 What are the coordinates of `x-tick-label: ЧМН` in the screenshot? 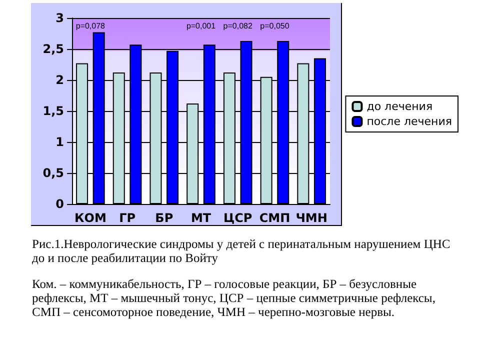 It's located at (312, 218).